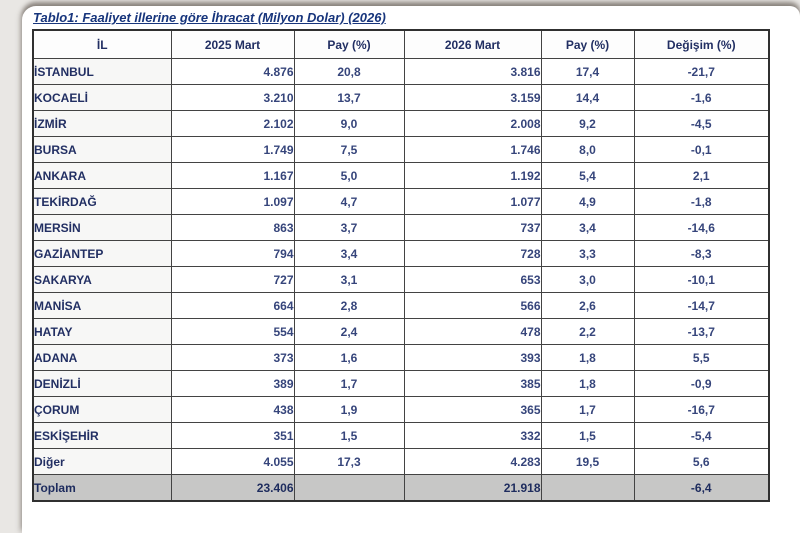  What do you see at coordinates (587, 123) in the screenshot?
I see `value-cell: 9,2` at bounding box center [587, 123].